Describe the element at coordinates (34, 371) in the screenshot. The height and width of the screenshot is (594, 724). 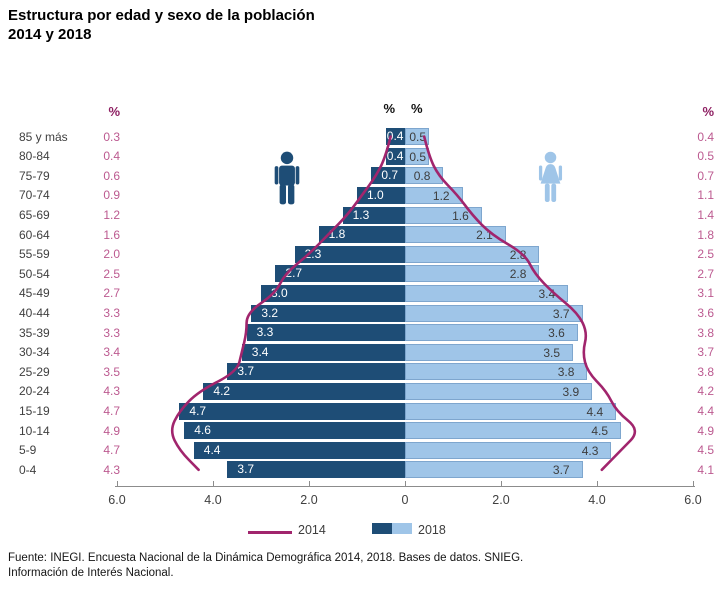
I see `age-group-label: 25-29` at that location.